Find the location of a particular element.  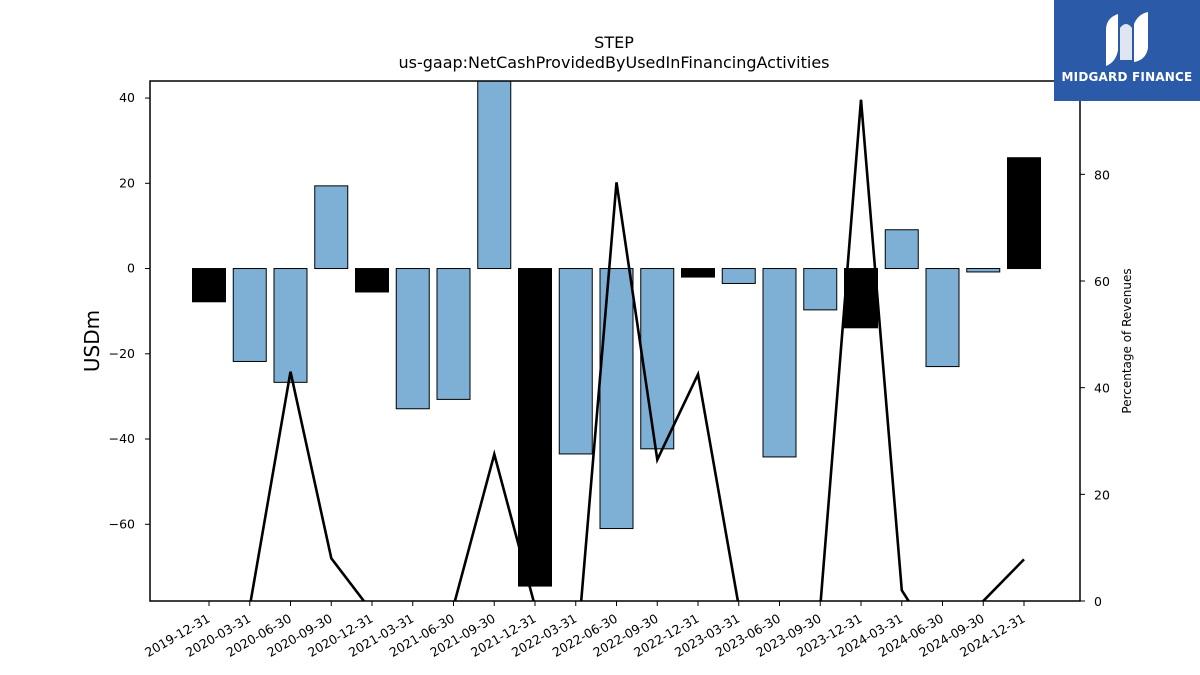

y-tick-label: −60 is located at coordinates (122, 523).